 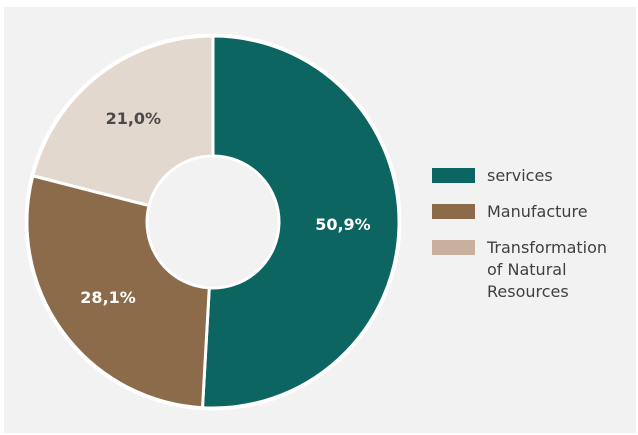 I want to click on donut-label-manufacture: 28,1%, so click(x=108, y=297).